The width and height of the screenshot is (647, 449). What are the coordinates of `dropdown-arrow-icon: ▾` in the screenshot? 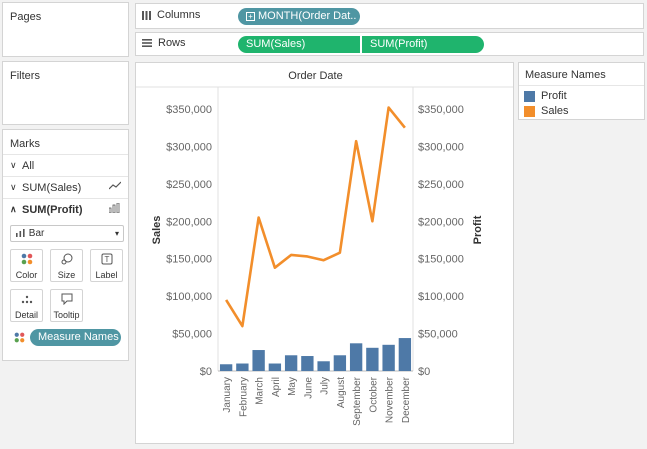 It's located at (116, 233).